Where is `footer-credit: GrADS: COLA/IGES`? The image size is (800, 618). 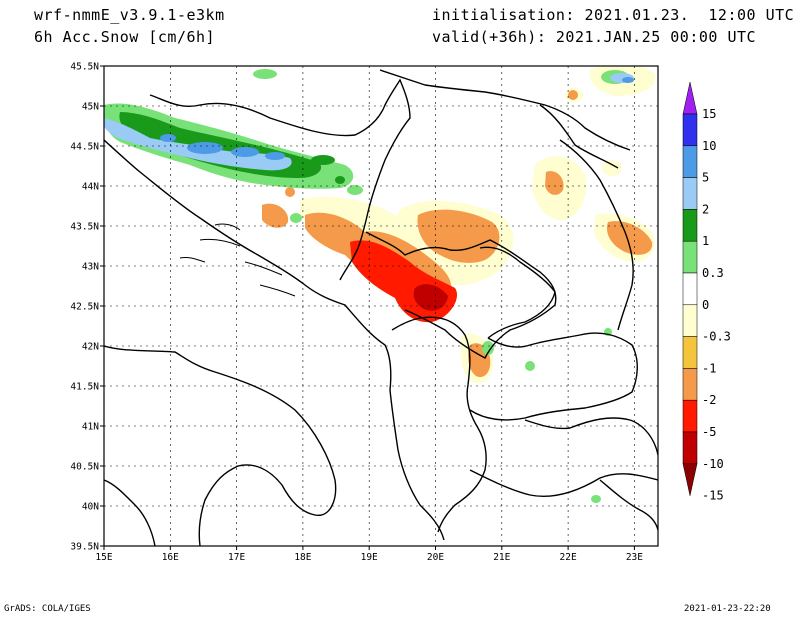
footer-credit: GrADS: COLA/IGES is located at coordinates (47, 609).